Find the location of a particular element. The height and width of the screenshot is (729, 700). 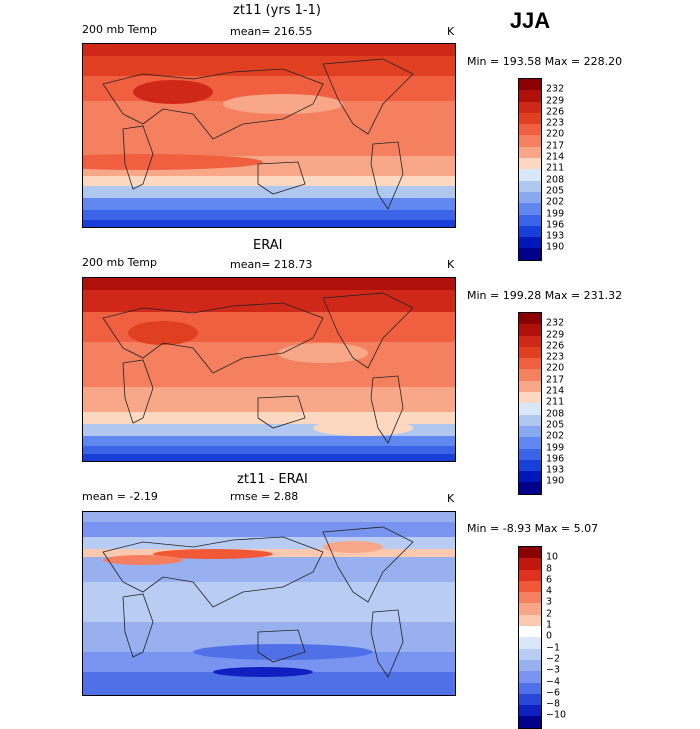

panel2-title: ERAI is located at coordinates (268, 245).